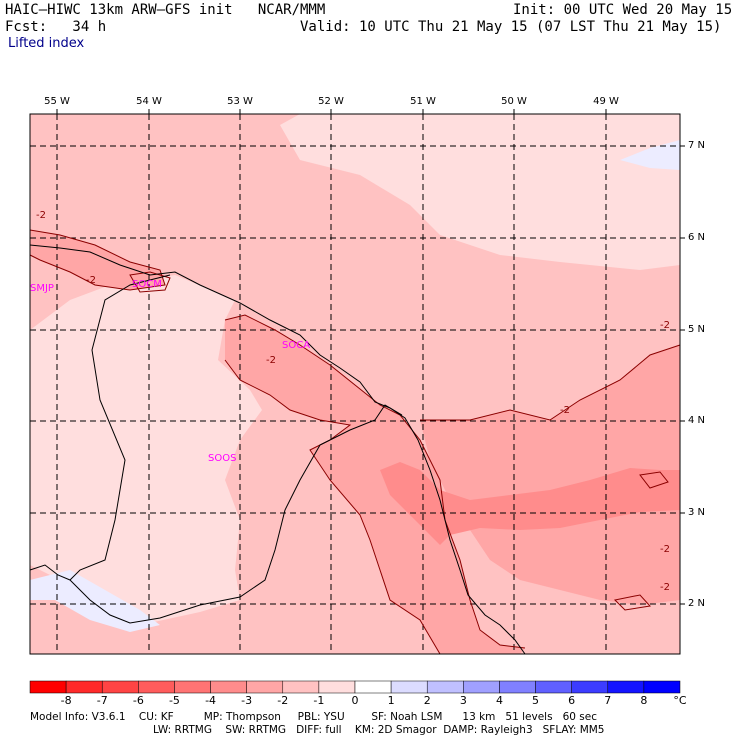  I want to click on contour-east, so click(550, 382).